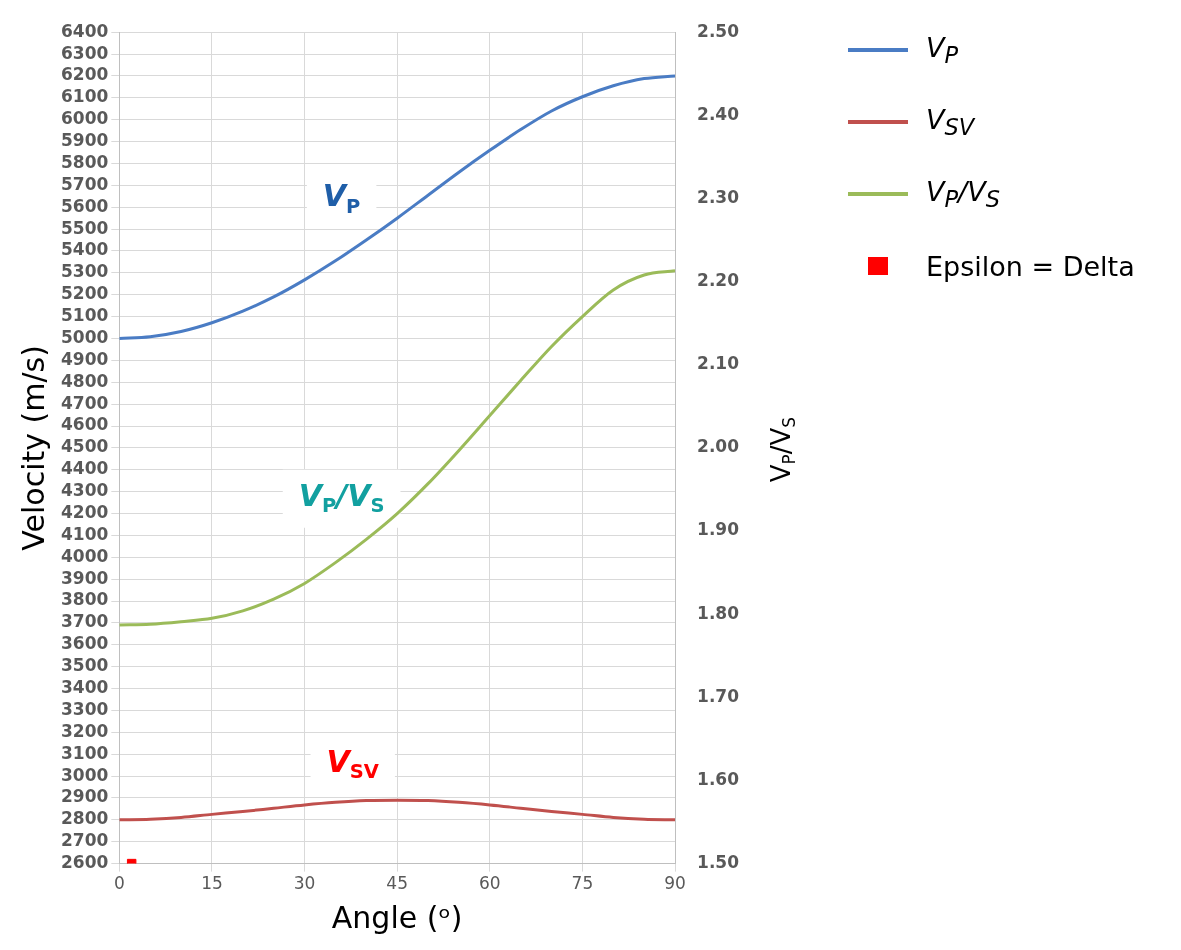  What do you see at coordinates (84, 402) in the screenshot?
I see `y-tick-label: 4700` at bounding box center [84, 402].